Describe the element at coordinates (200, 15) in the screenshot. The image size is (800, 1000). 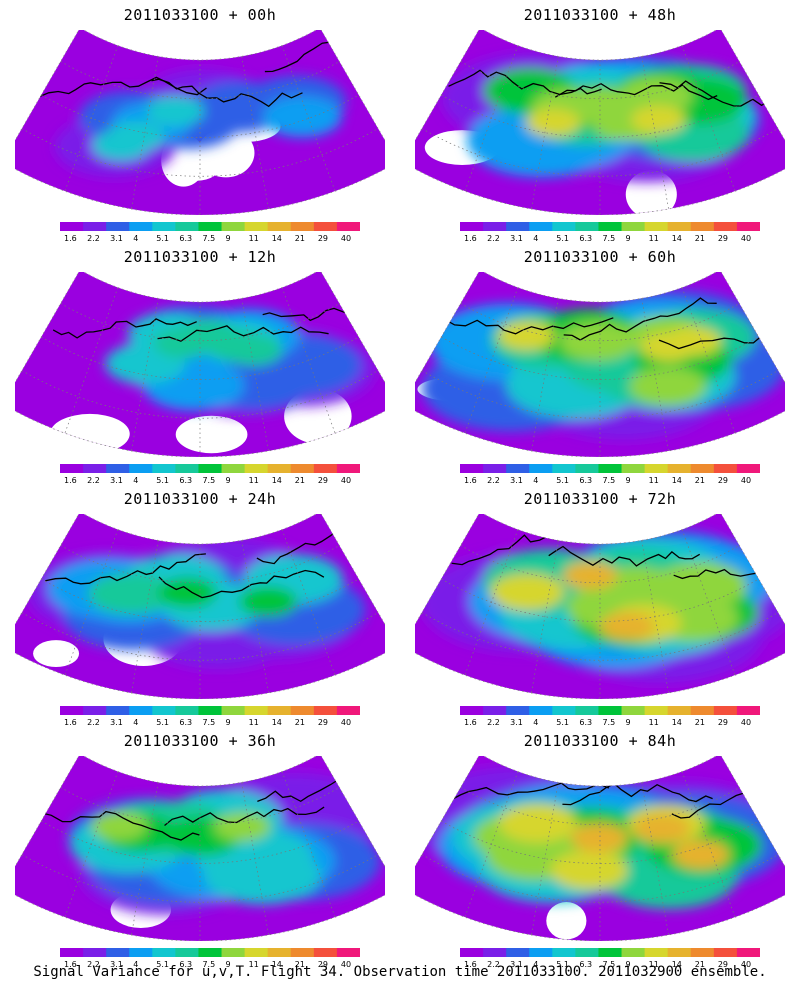
I see `panel-title: 2011033100 + 00h` at that location.